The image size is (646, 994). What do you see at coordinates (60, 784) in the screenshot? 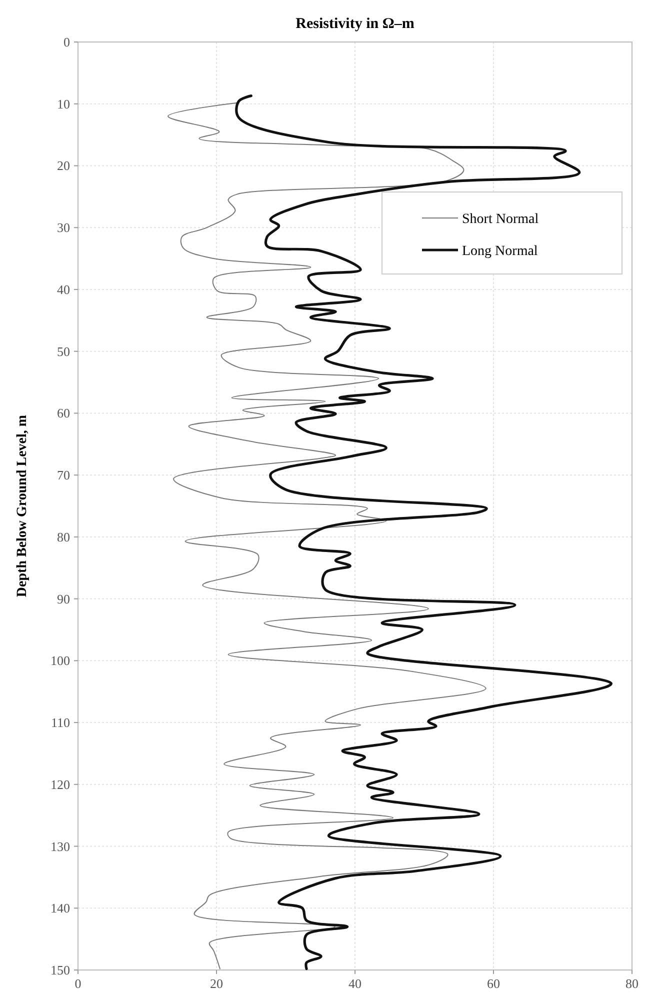
I see `y-tick-label: 120` at bounding box center [60, 784].